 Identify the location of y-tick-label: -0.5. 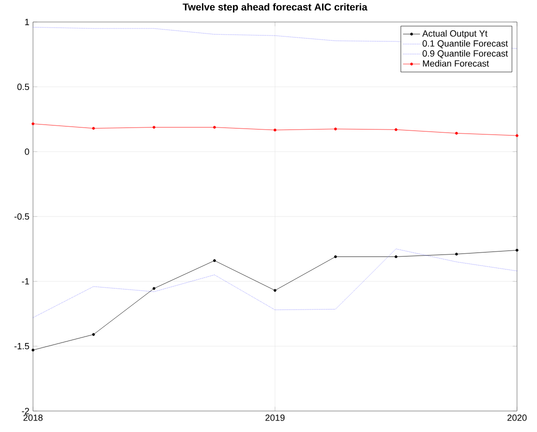
(22, 216).